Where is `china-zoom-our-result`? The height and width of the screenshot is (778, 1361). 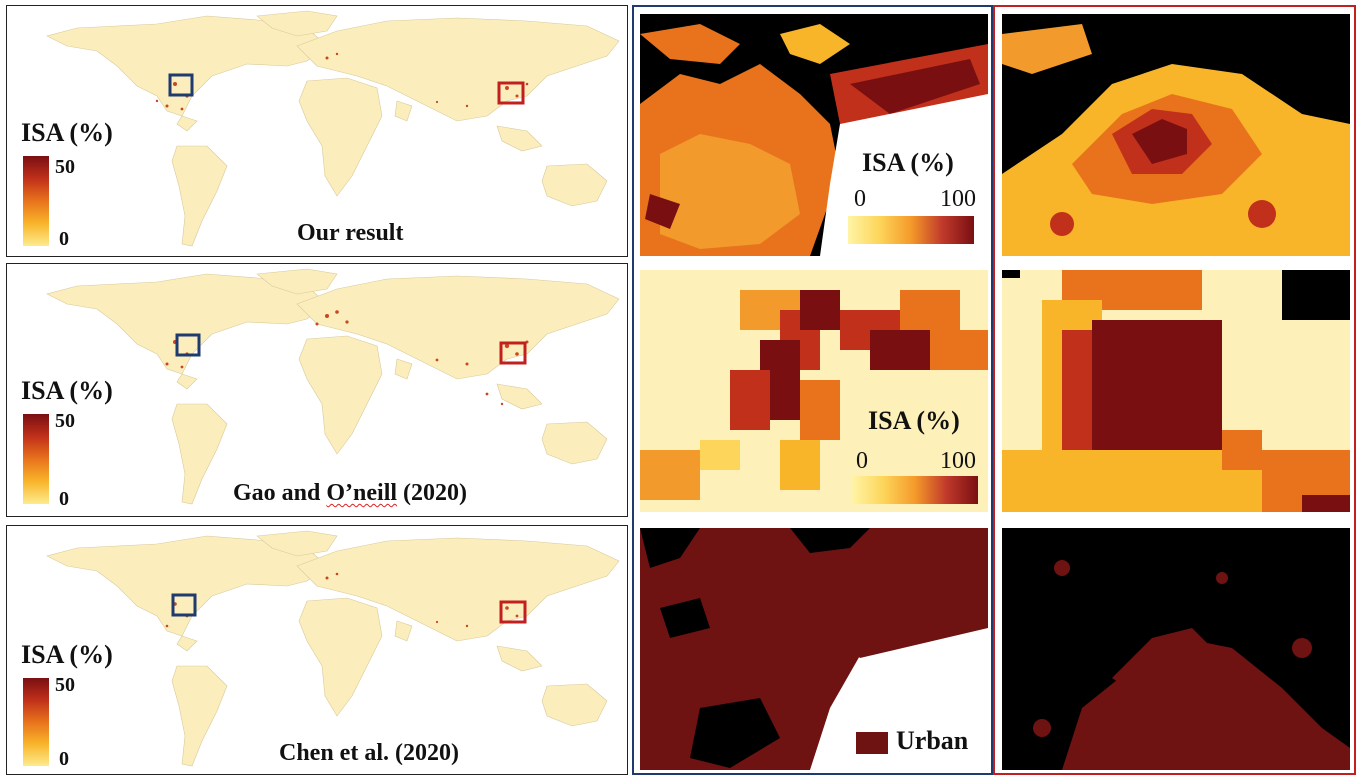 china-zoom-our-result is located at coordinates (1176, 135).